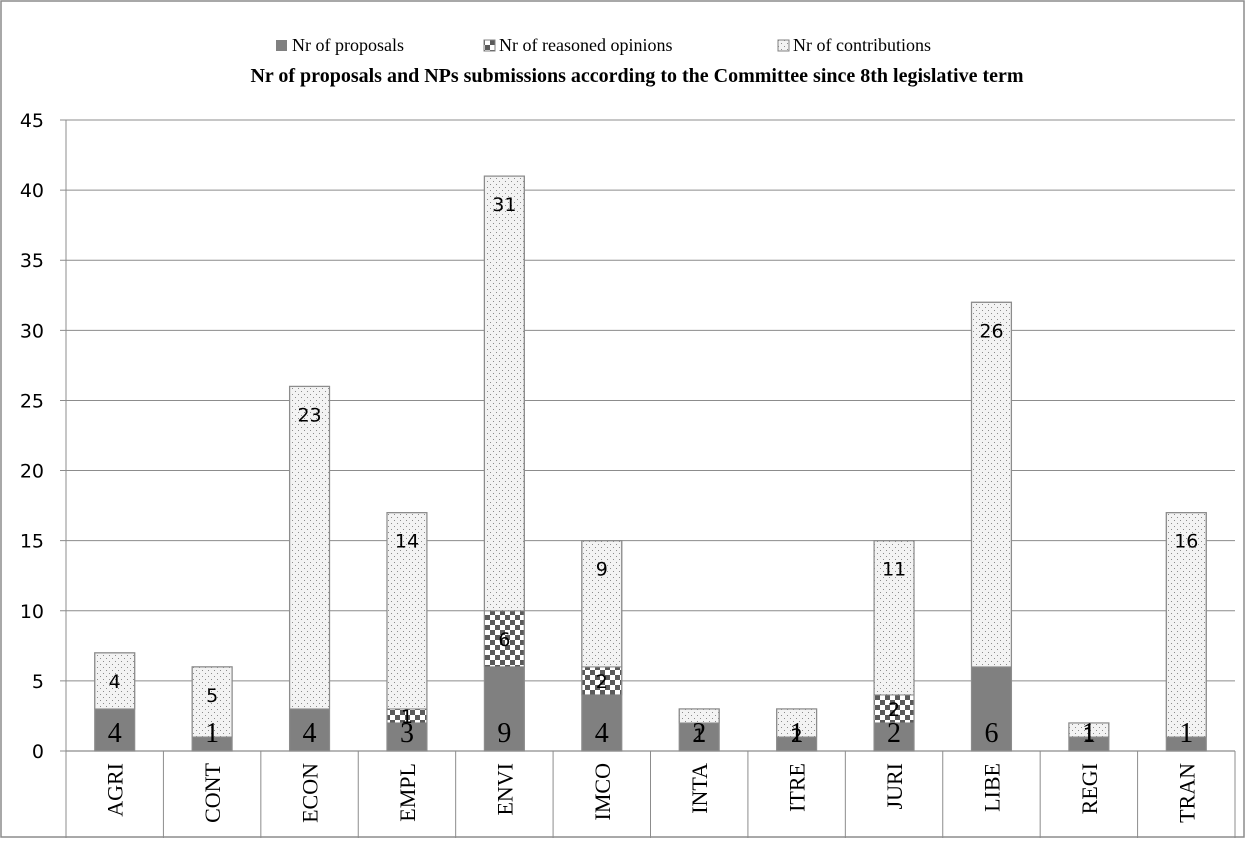  I want to click on bar-proposal-econ, so click(309, 729).